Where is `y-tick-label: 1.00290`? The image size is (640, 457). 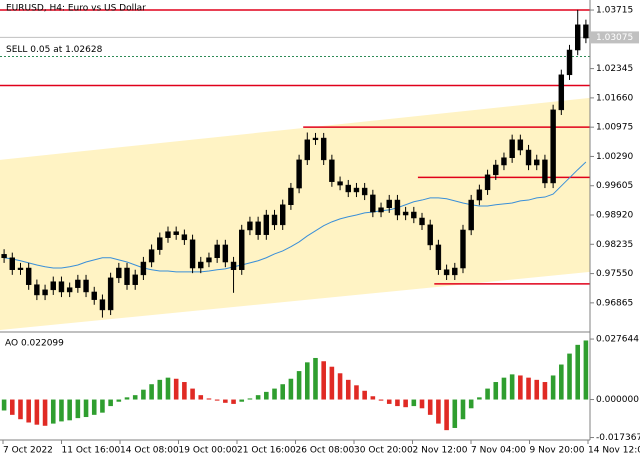 y-tick-label: 1.00290 is located at coordinates (614, 157).